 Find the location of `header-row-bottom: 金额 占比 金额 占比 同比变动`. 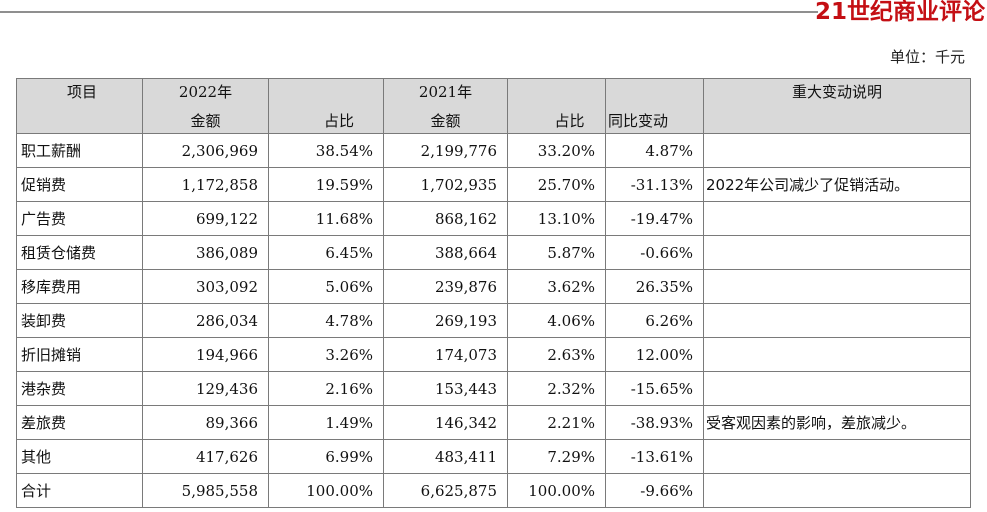

header-row-bottom: 金额 占比 金额 占比 同比变动 is located at coordinates (493, 120).